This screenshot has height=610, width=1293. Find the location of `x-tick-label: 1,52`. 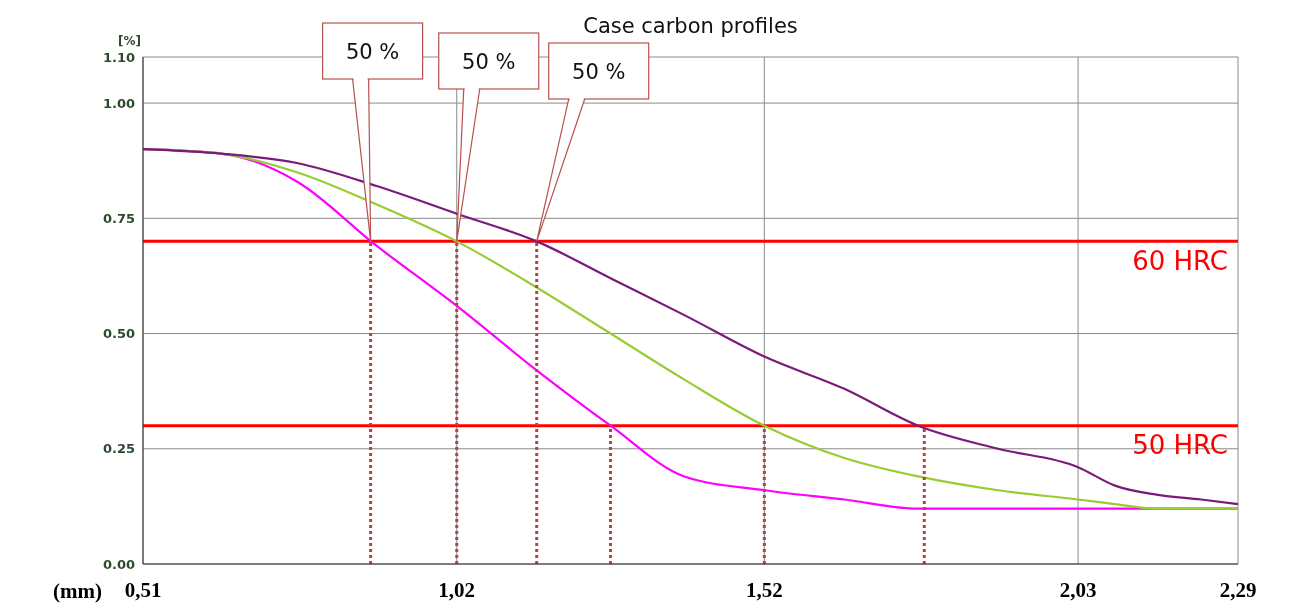

x-tick-label: 1,52 is located at coordinates (764, 589).